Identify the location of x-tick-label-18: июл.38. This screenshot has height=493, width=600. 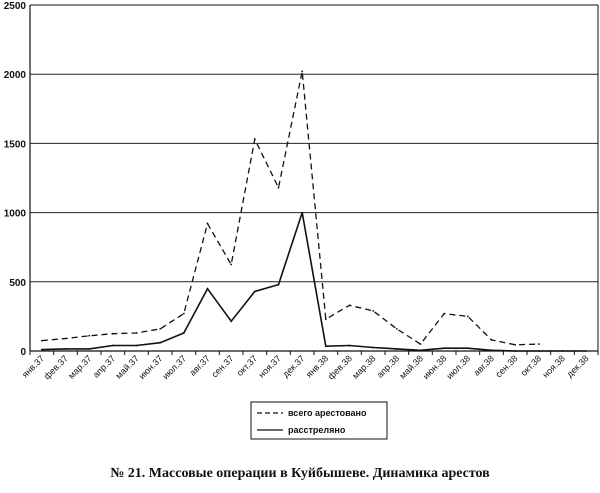
(458, 367).